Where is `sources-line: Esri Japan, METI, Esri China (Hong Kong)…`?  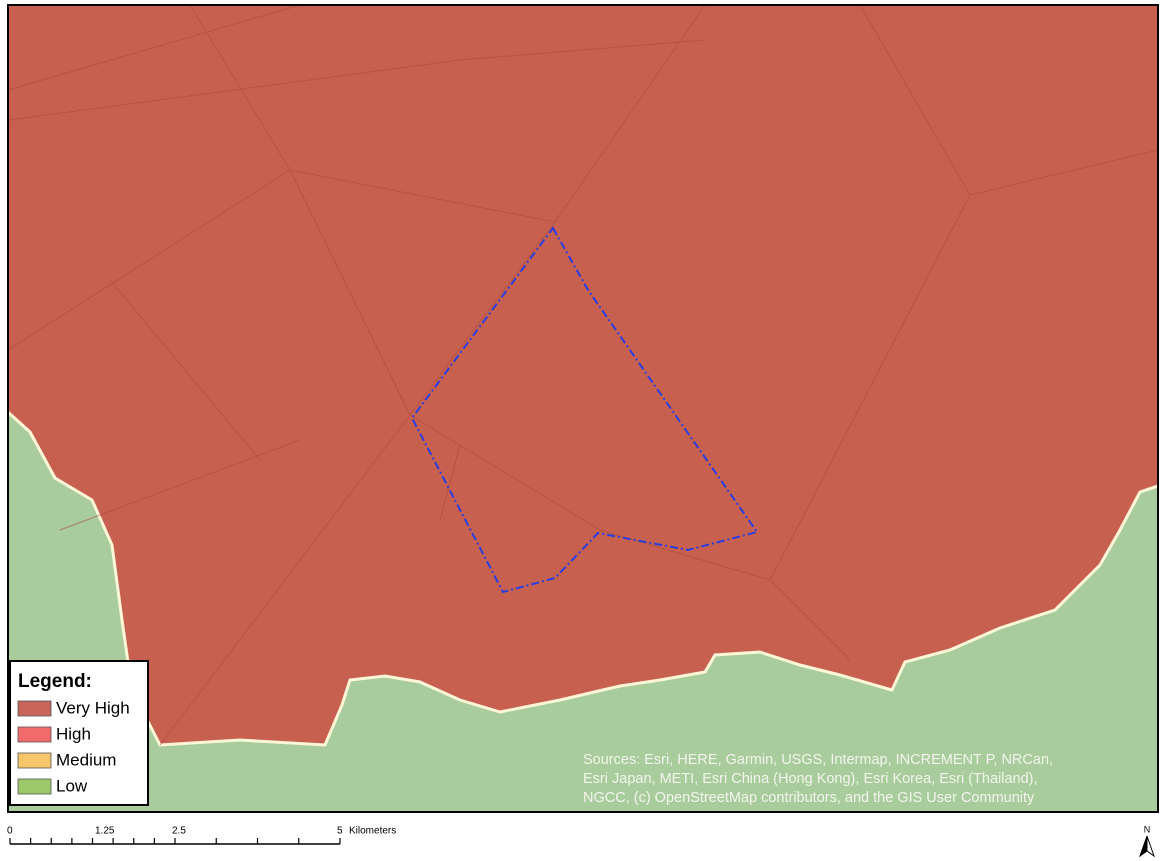 sources-line: Esri Japan, METI, Esri China (Hong Kong)… is located at coordinates (810, 779).